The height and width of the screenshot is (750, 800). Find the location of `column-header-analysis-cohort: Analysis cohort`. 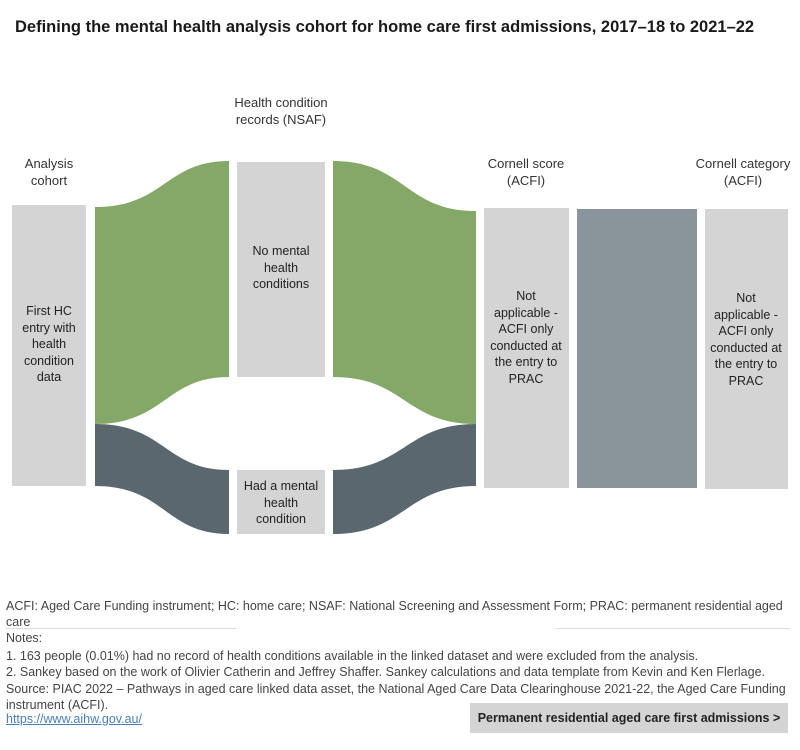

column-header-analysis-cohort: Analysis cohort is located at coordinates (49, 172).